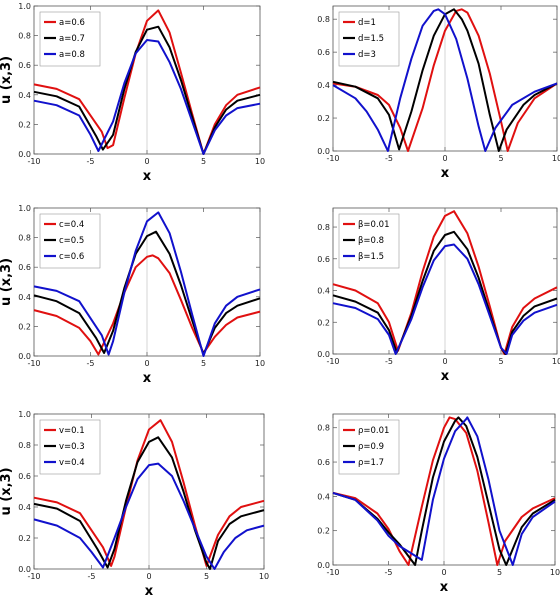 Image resolution: width=560 pixels, height=599 pixels. Describe the element at coordinates (373, 225) in the screenshot. I see `legend-label: β=0.01` at that location.